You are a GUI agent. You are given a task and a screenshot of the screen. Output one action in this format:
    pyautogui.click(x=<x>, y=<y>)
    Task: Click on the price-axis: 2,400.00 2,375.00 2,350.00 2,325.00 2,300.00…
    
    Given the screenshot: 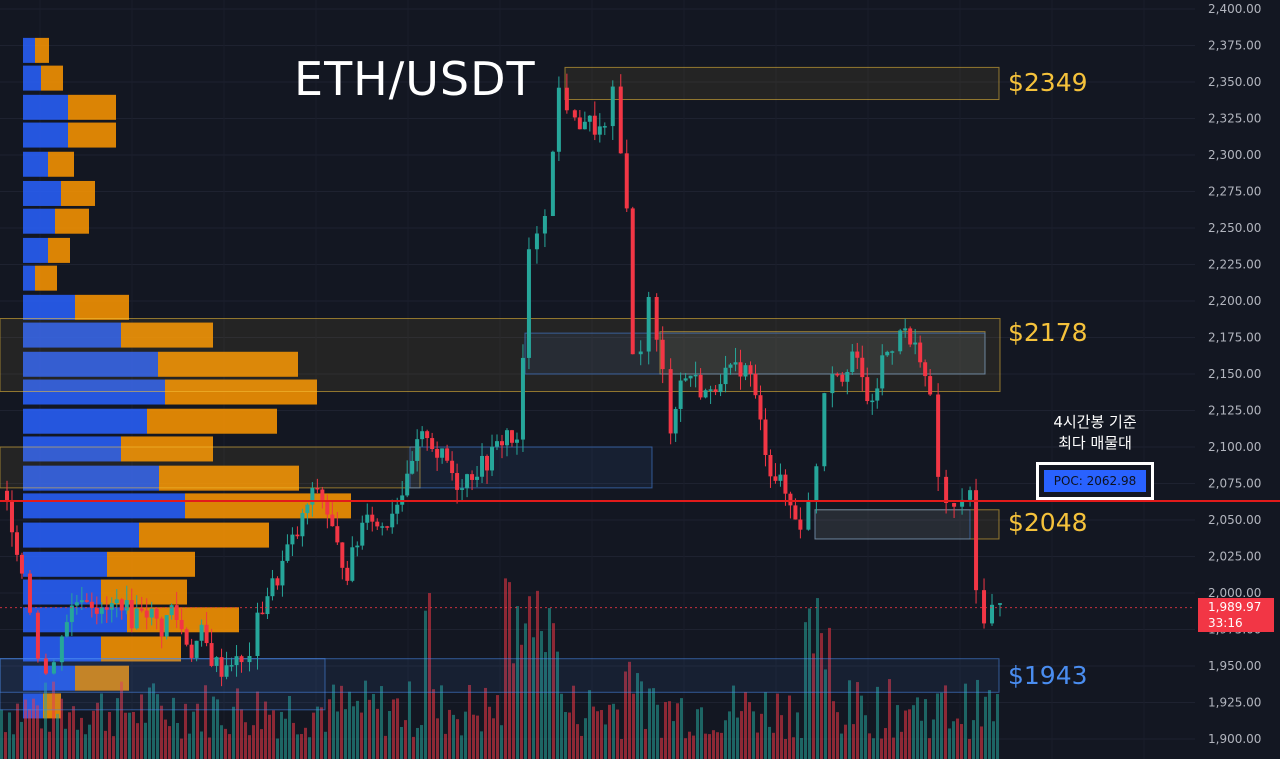 What is the action you would take?
    pyautogui.click(x=1234, y=374)
    